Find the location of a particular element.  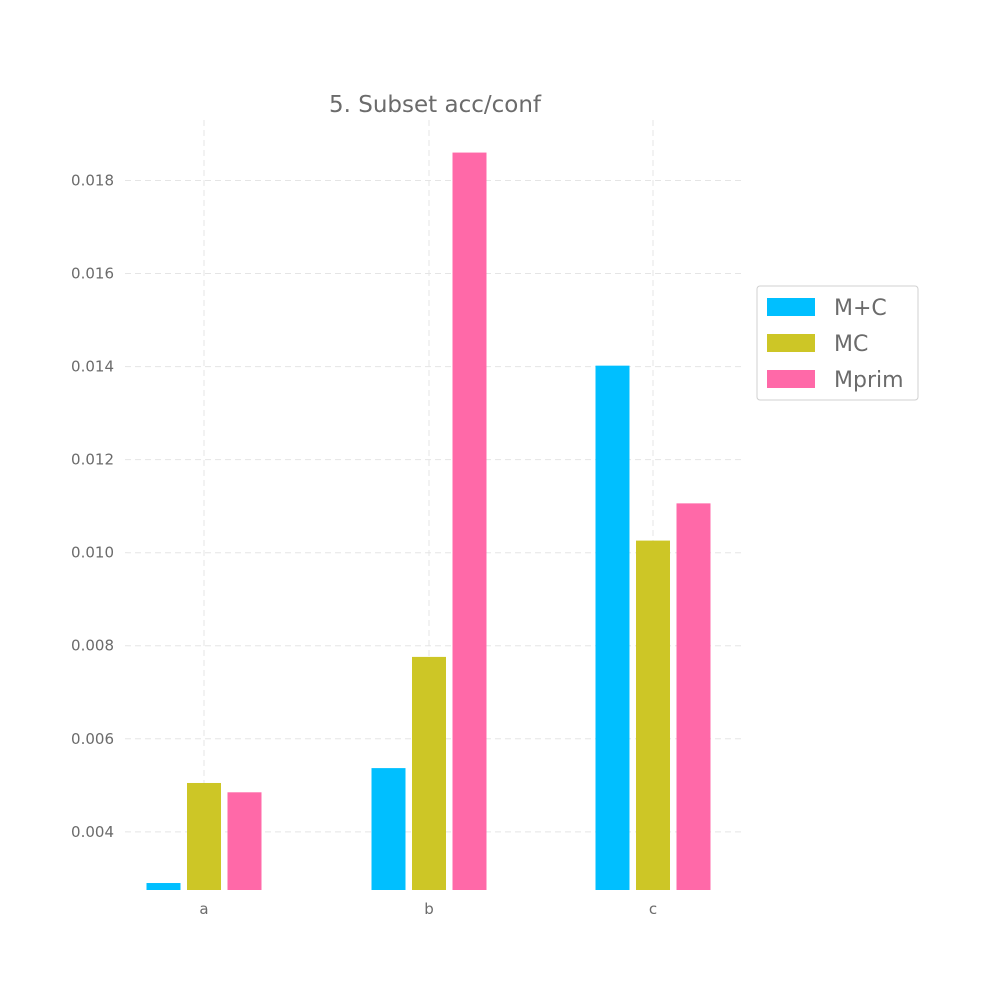

legend-label: M+C is located at coordinates (860, 308).